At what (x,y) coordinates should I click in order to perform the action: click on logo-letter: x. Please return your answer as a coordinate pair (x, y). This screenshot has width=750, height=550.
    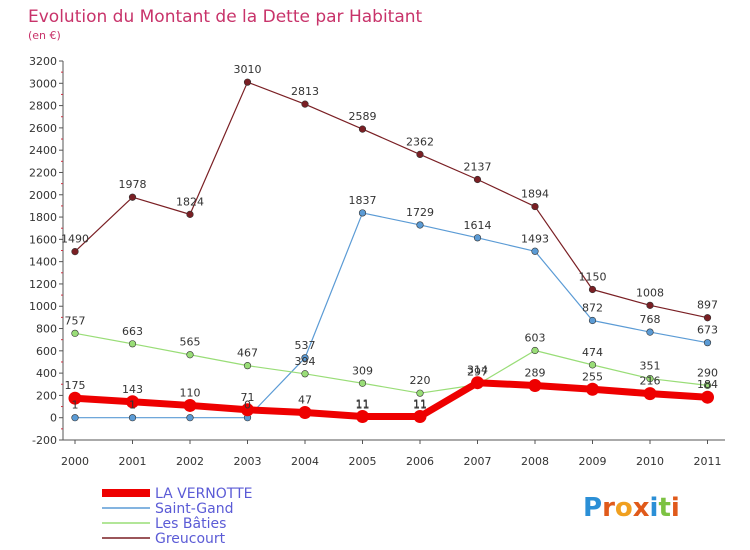
    Looking at the image, I should click on (641, 508).